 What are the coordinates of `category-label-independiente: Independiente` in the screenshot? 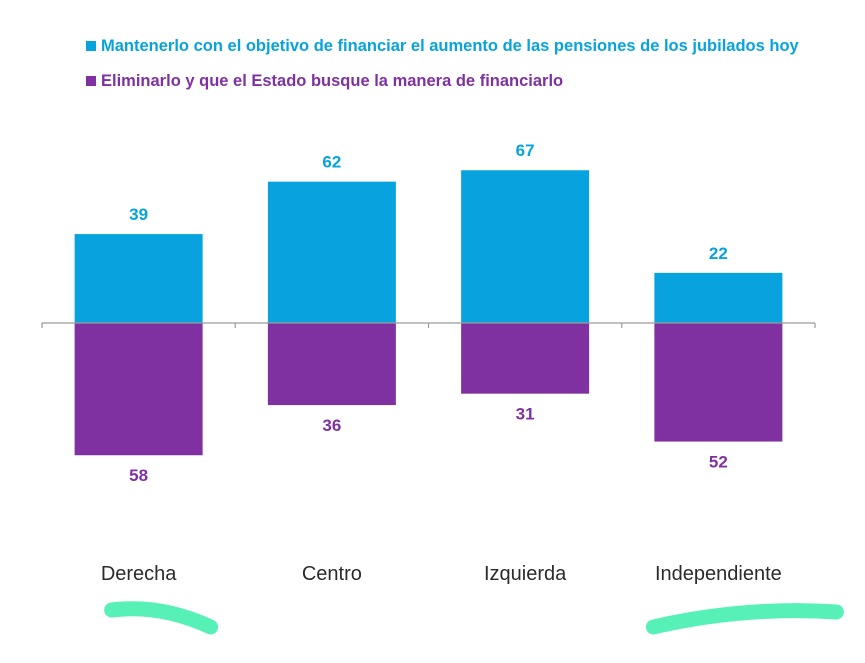 It's located at (718, 574).